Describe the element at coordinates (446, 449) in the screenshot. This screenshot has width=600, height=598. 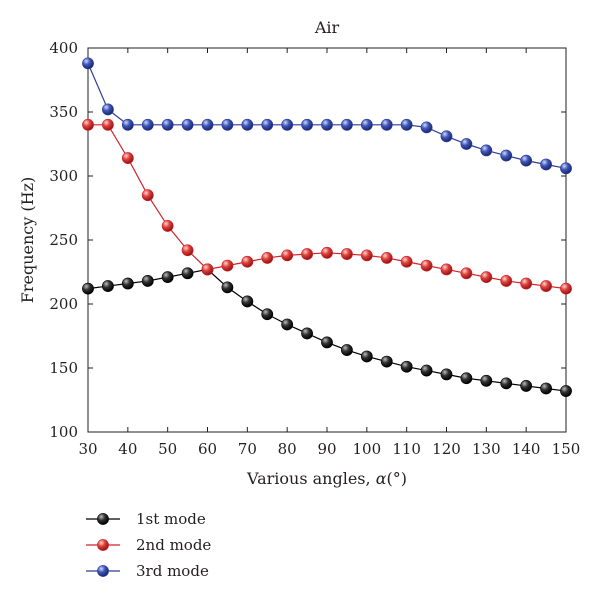
I see `x-tick-label: 120` at that location.